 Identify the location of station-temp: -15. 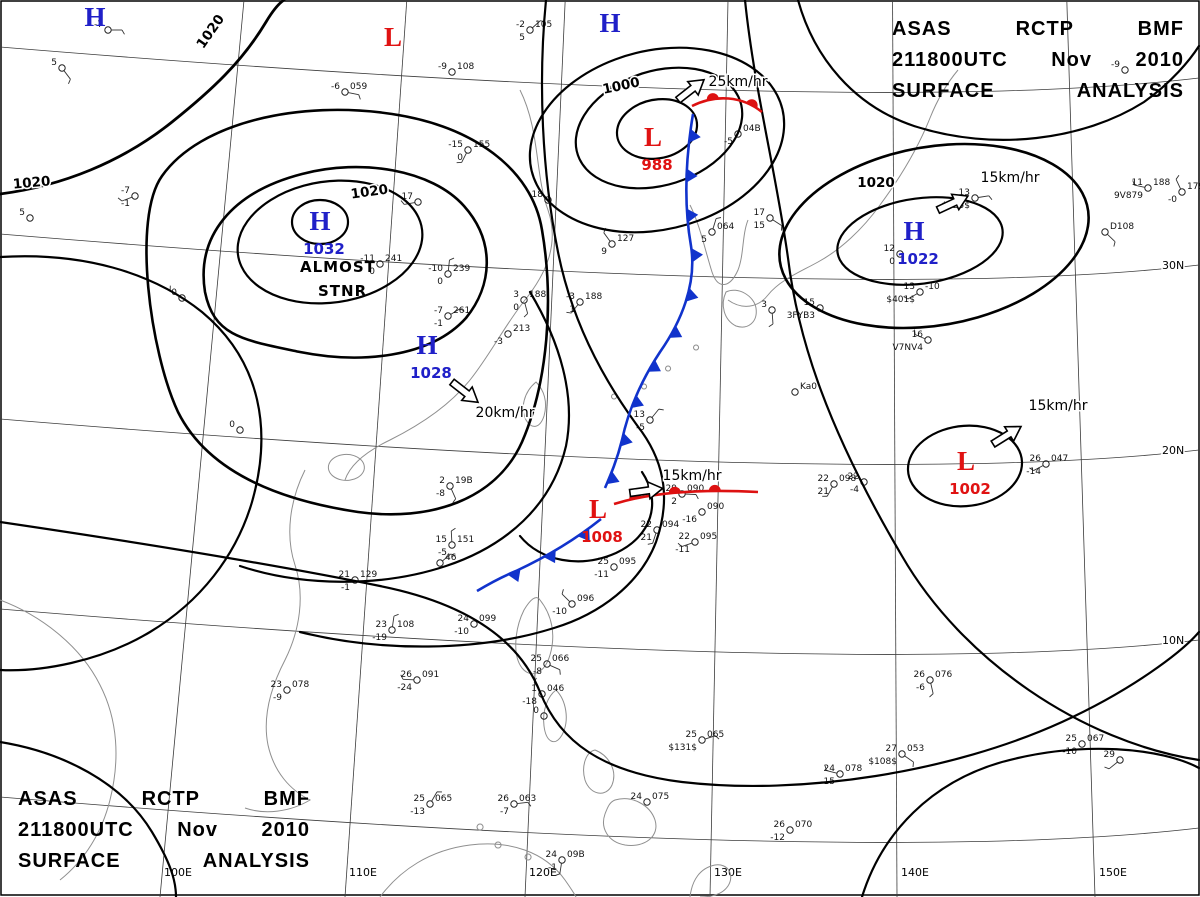
(455, 145).